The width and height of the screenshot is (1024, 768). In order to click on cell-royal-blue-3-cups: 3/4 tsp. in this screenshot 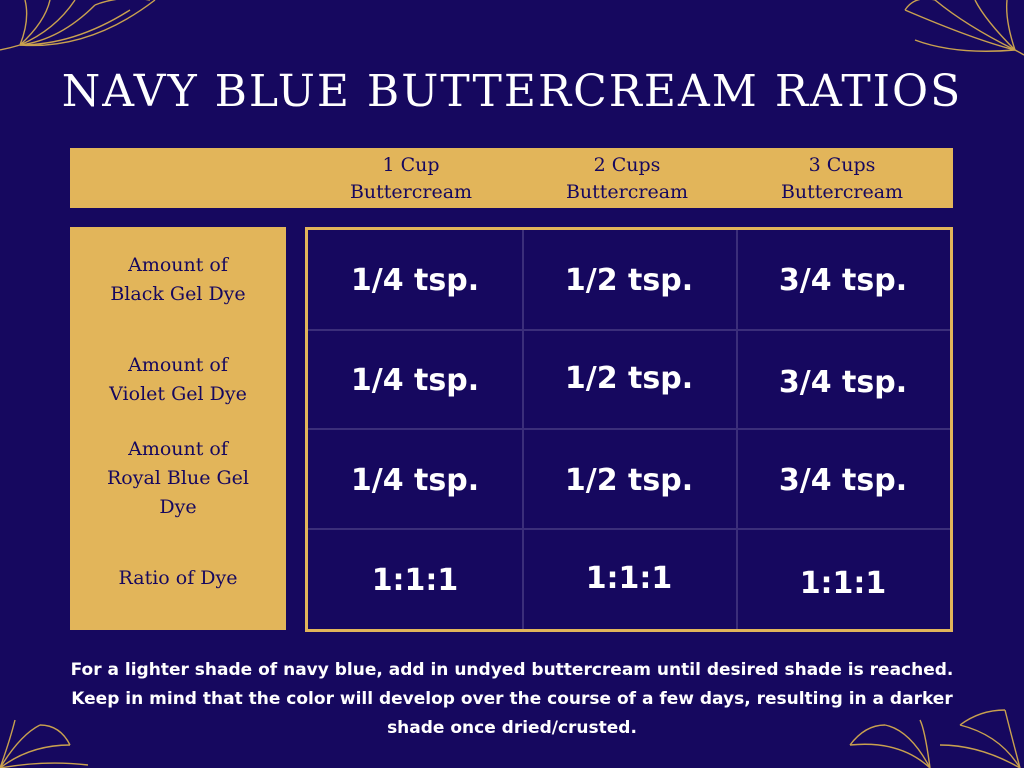, I will do `click(843, 480)`.